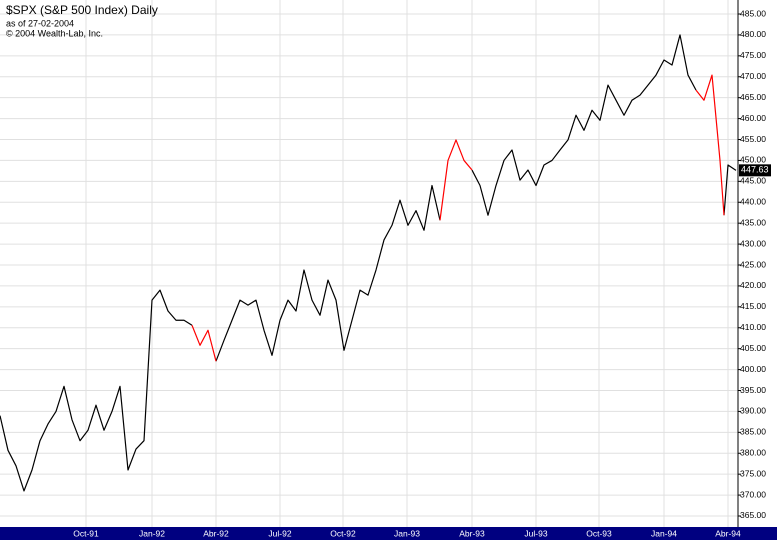 Image resolution: width=777 pixels, height=540 pixels. I want to click on y-tick-label: 465.00, so click(753, 97).